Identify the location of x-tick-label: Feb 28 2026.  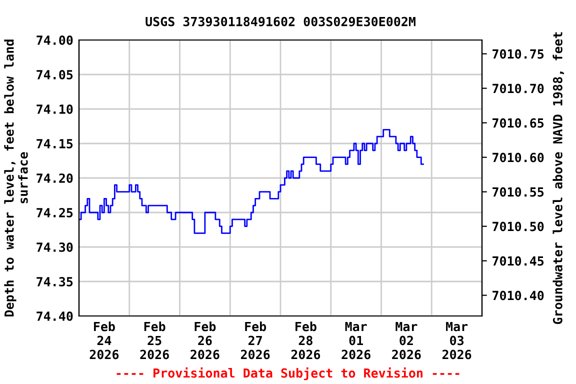
(305, 341).